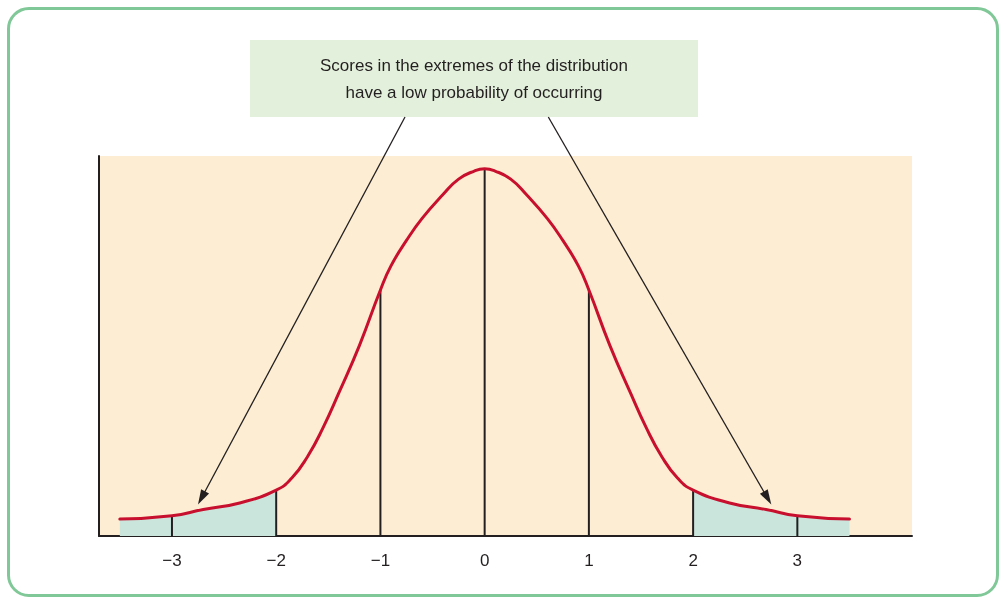 Image resolution: width=1003 pixels, height=600 pixels. I want to click on x-tick-label: 1, so click(589, 560).